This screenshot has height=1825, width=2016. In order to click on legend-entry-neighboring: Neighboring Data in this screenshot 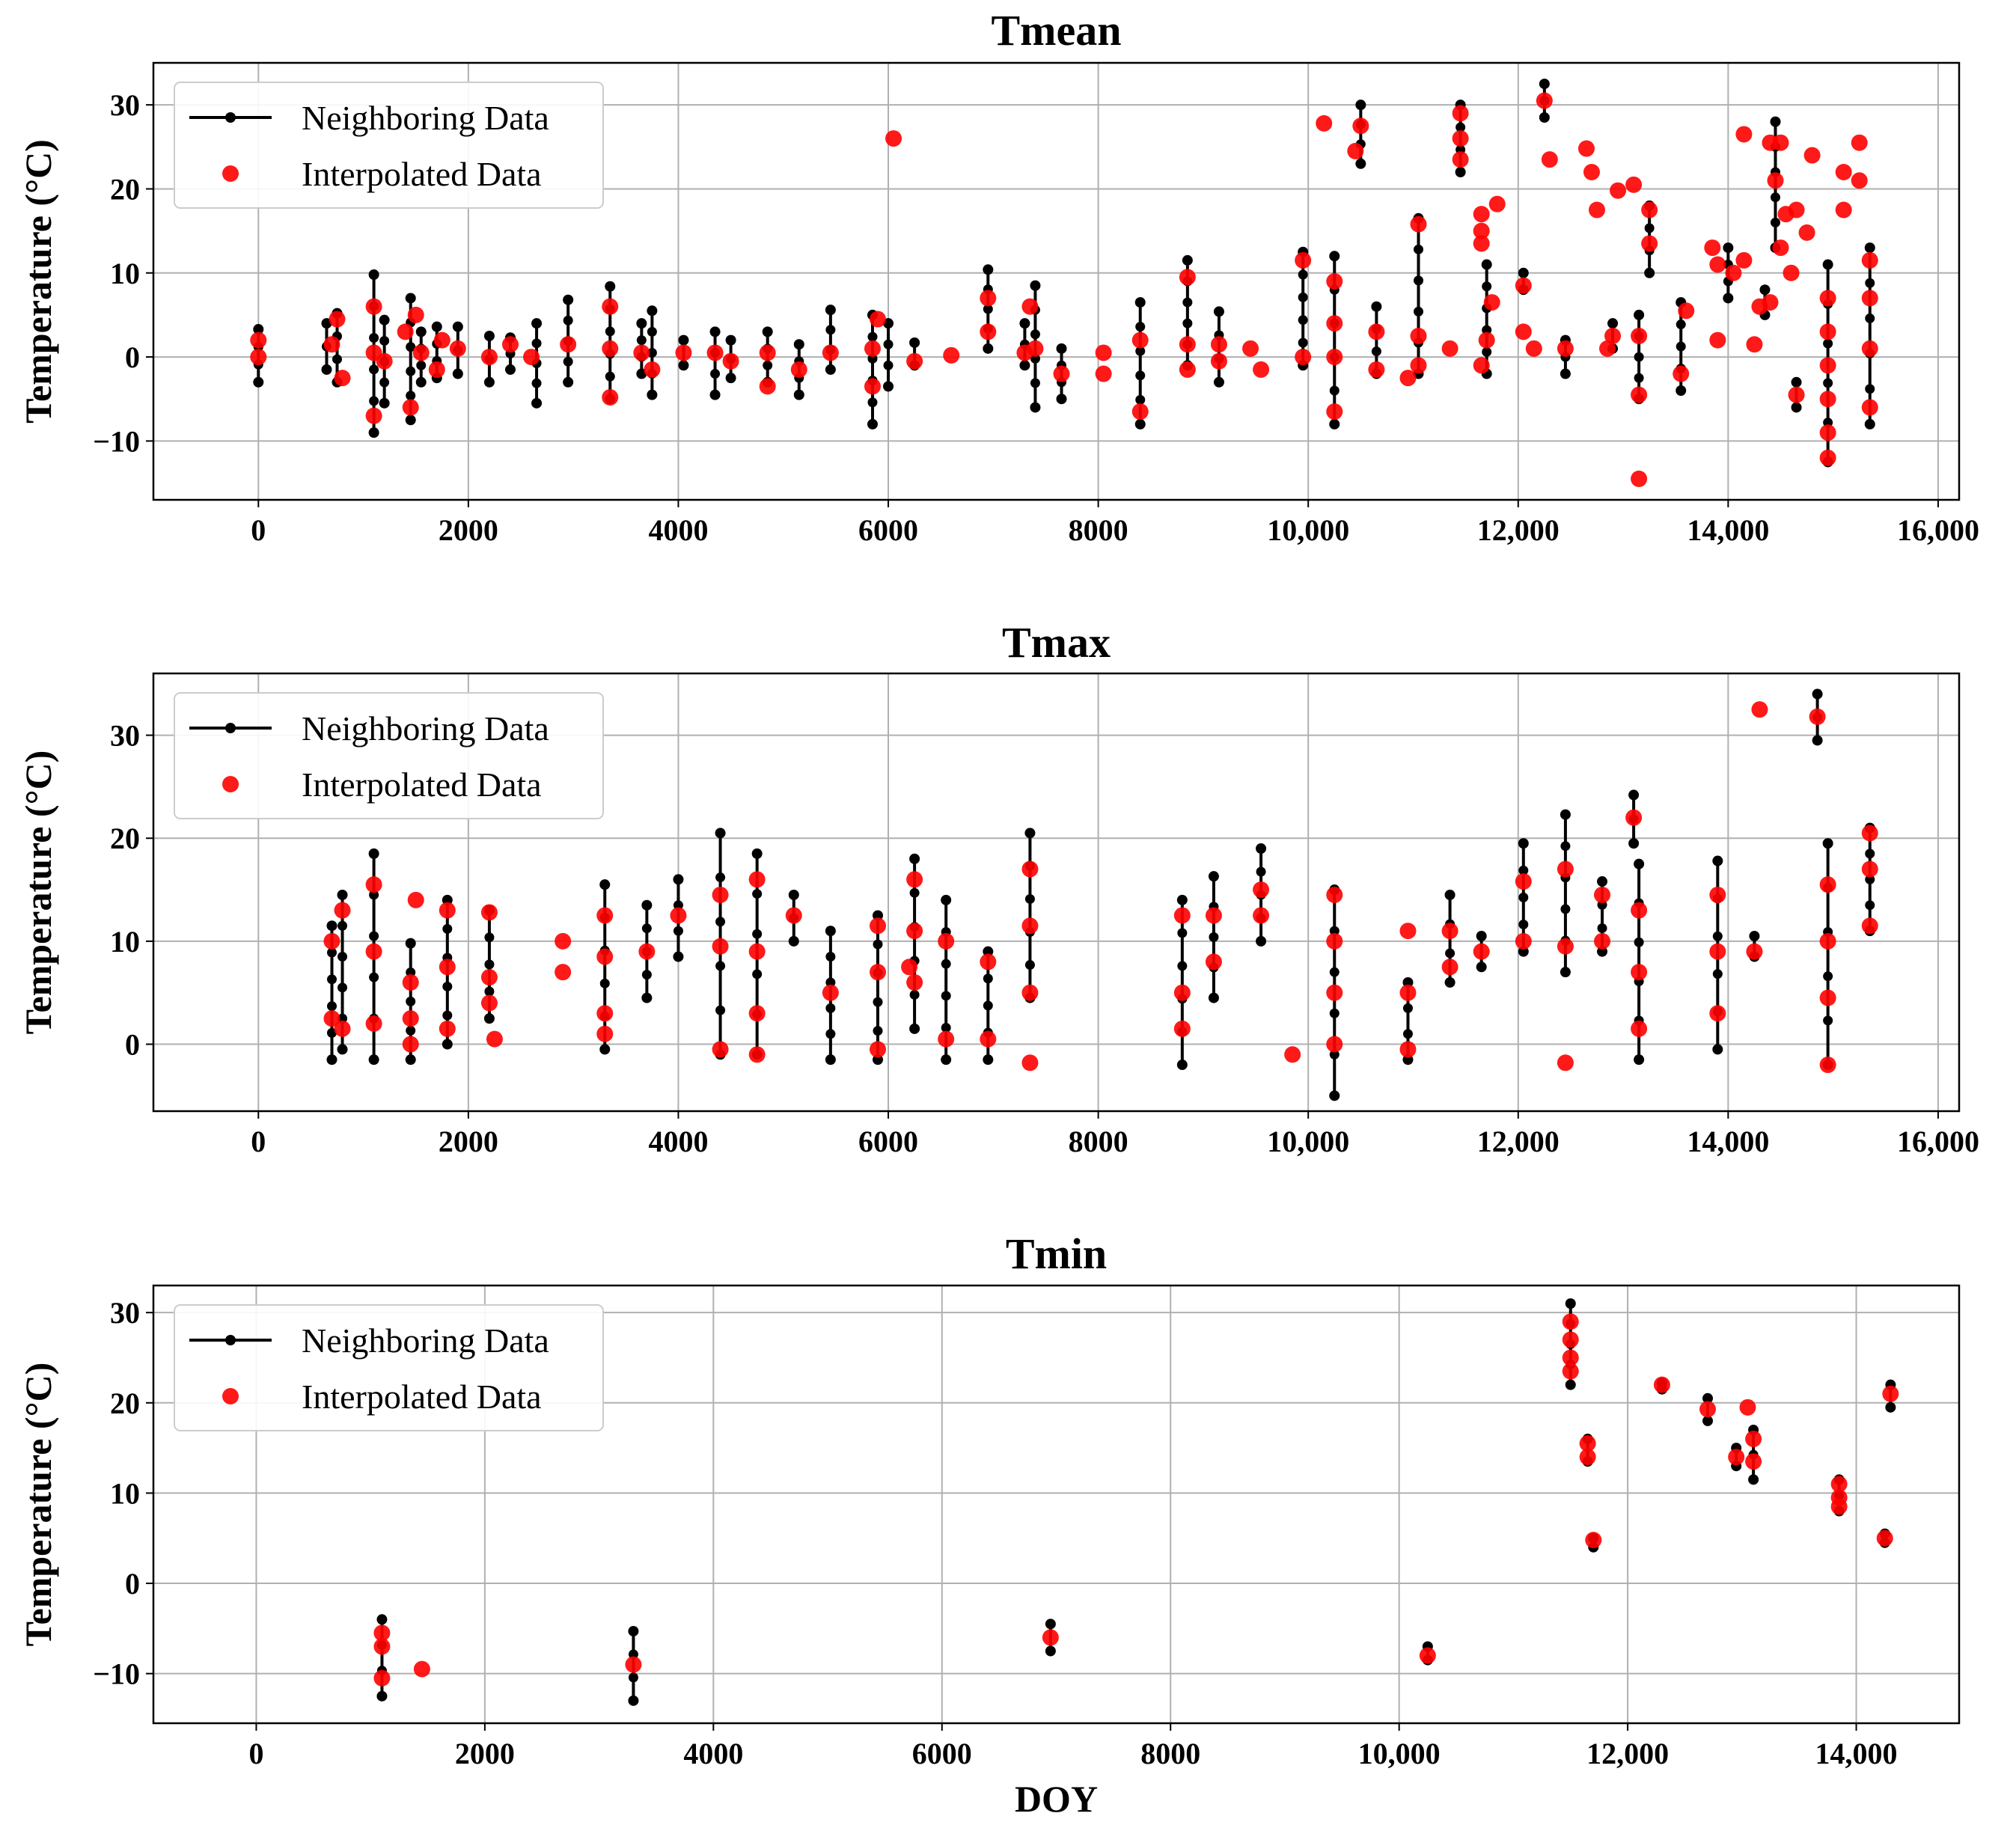, I will do `click(425, 118)`.